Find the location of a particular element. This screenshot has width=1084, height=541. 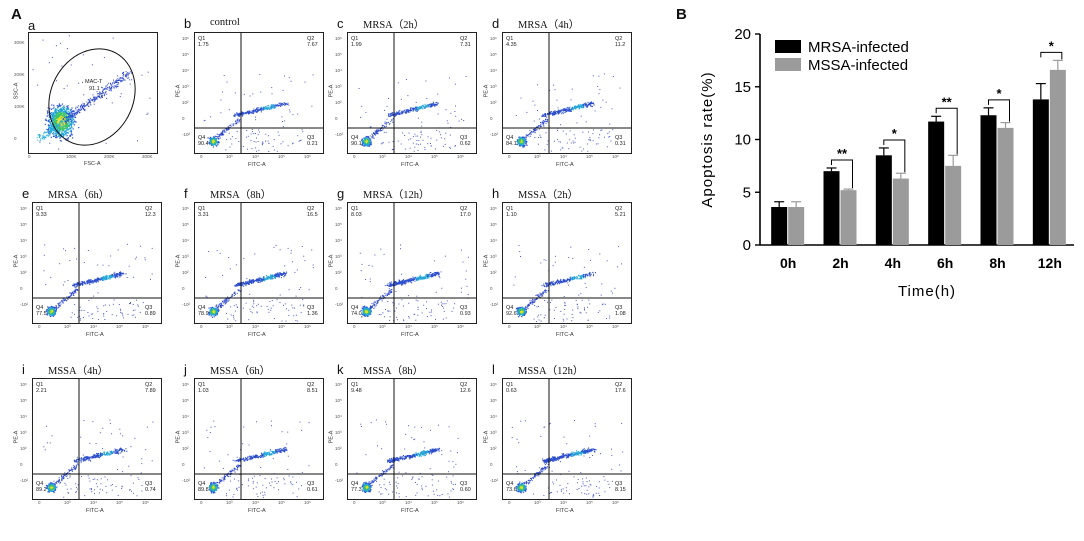

quadrant-q1-label: Q1 0.63 is located at coordinates (511, 388).